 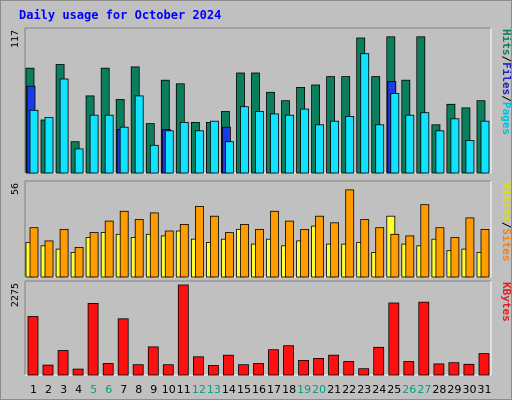 What do you see at coordinates (304, 389) in the screenshot?
I see `day-label-19: 19` at bounding box center [304, 389].